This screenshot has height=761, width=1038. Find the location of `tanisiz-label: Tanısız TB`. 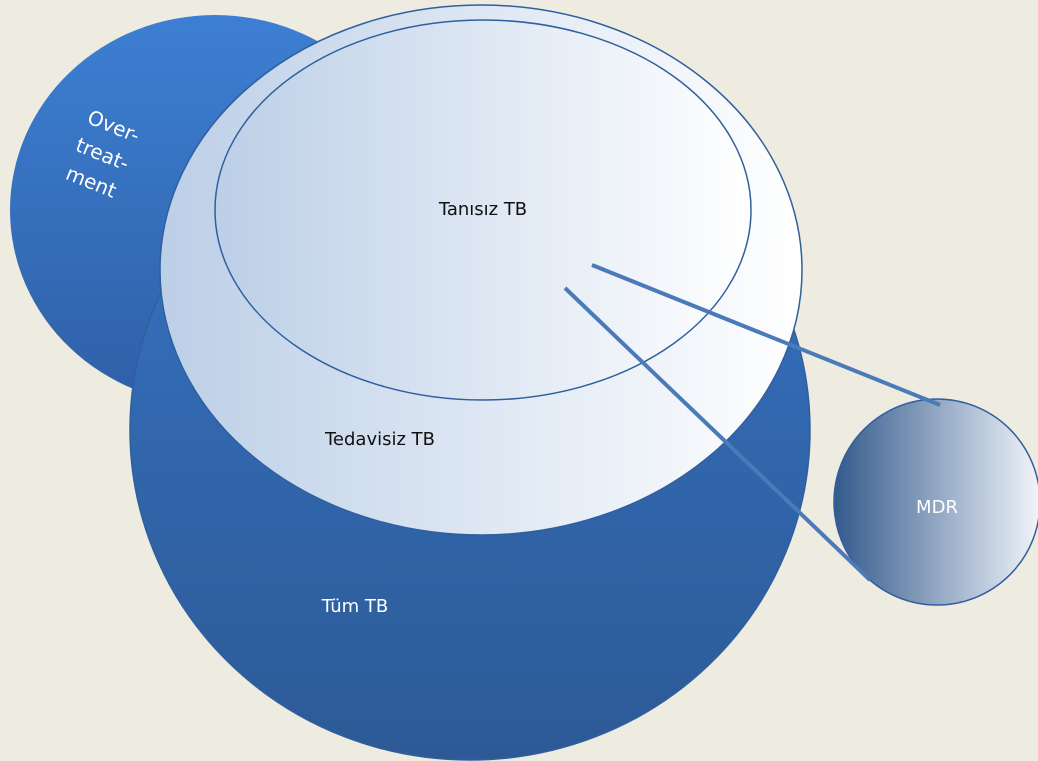

tanisiz-label: Tanısız TB is located at coordinates (482, 209).